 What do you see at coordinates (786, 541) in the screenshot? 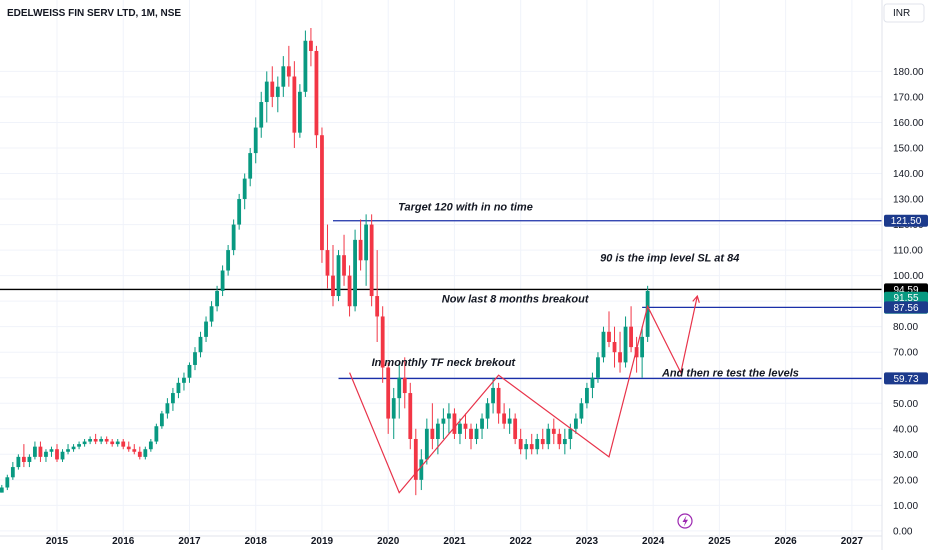
I see `x-tick-label: 2026` at bounding box center [786, 541].